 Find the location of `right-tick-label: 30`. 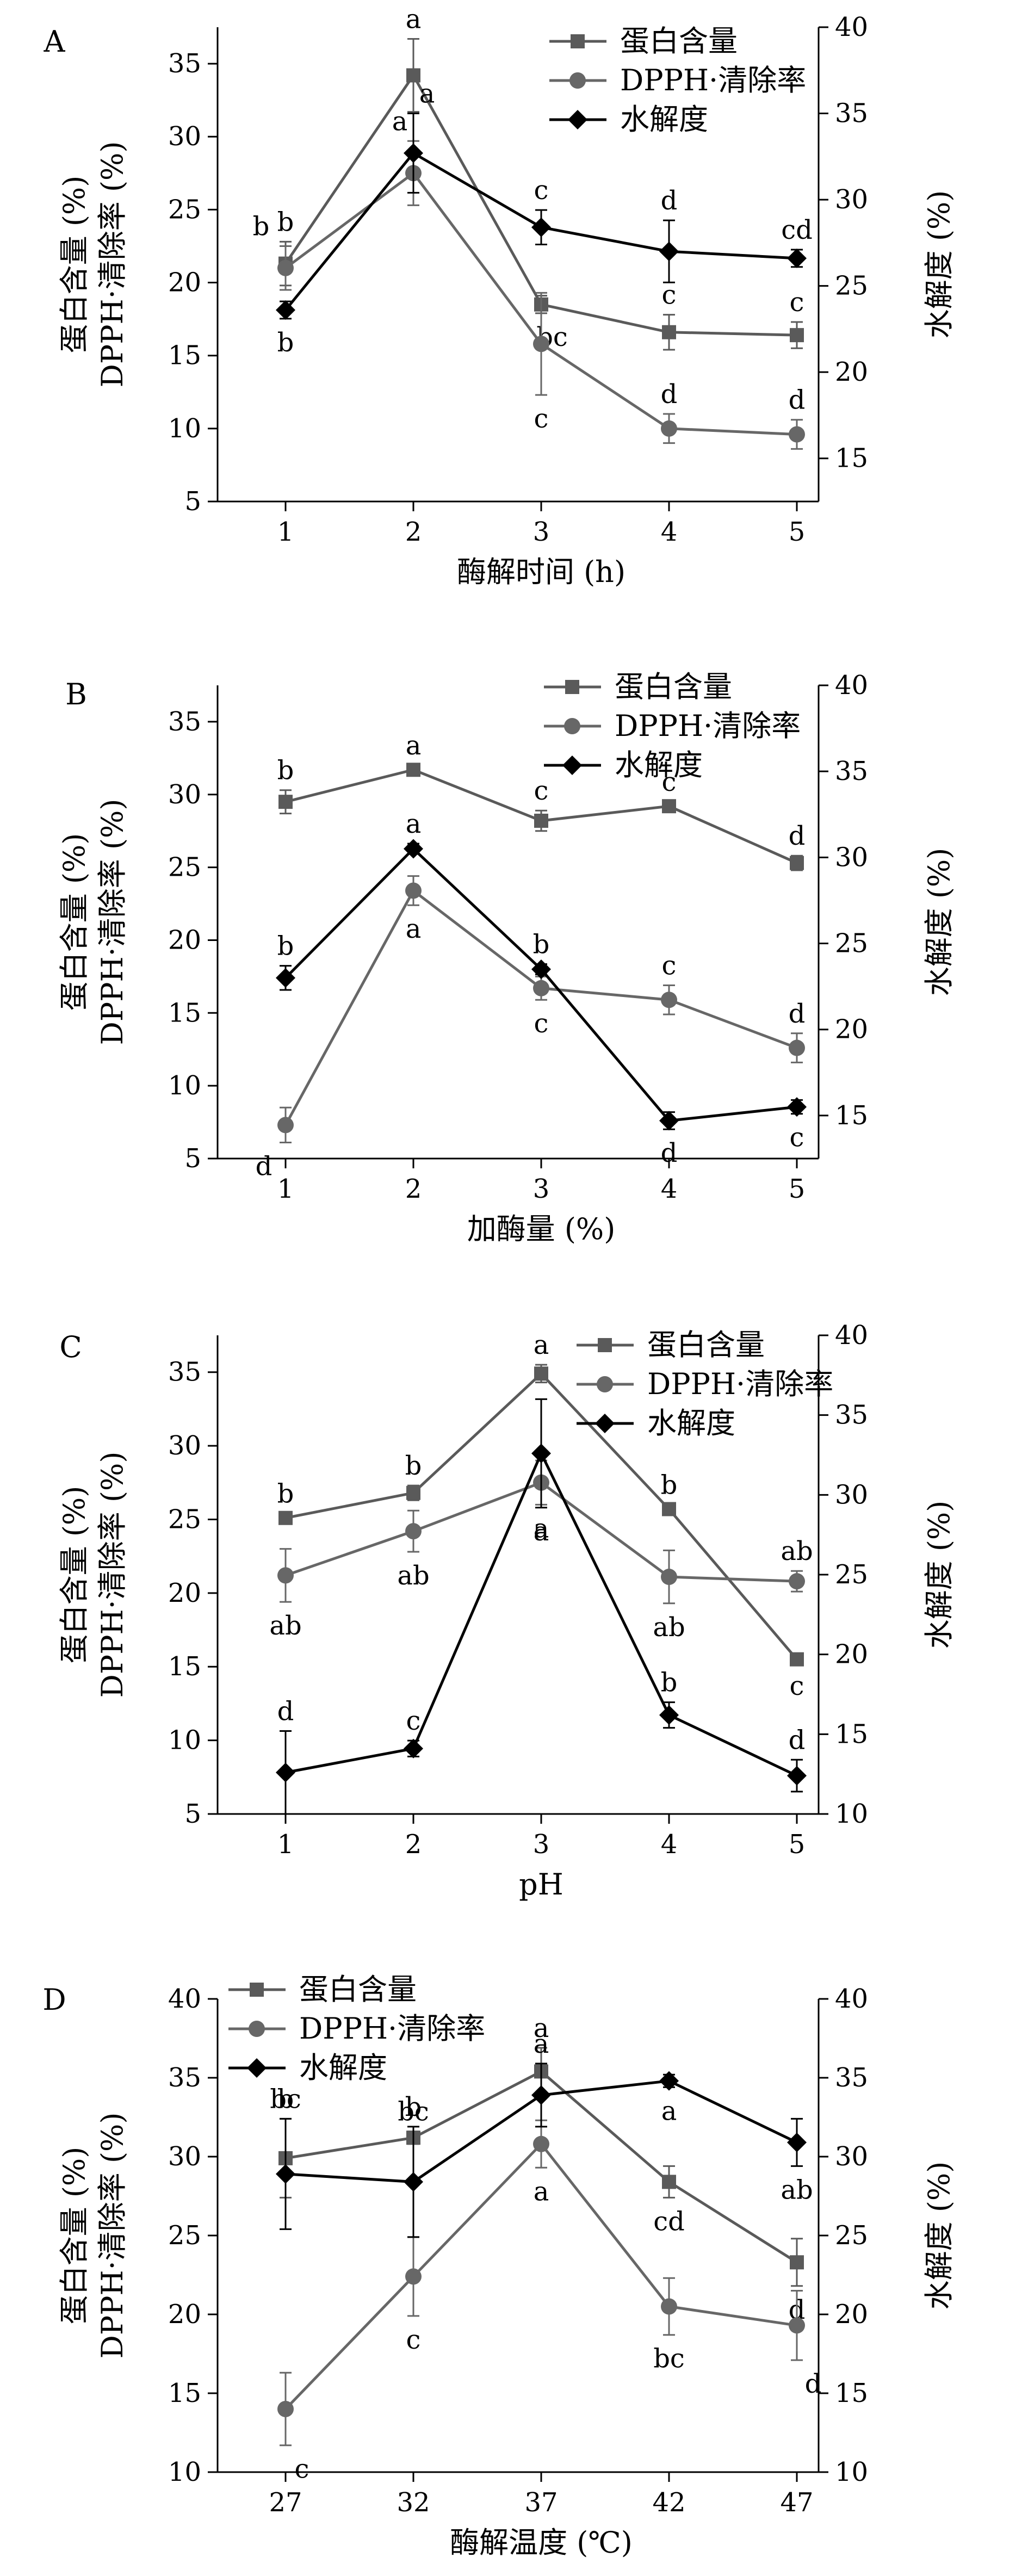

right-tick-label: 30 is located at coordinates (851, 2156).